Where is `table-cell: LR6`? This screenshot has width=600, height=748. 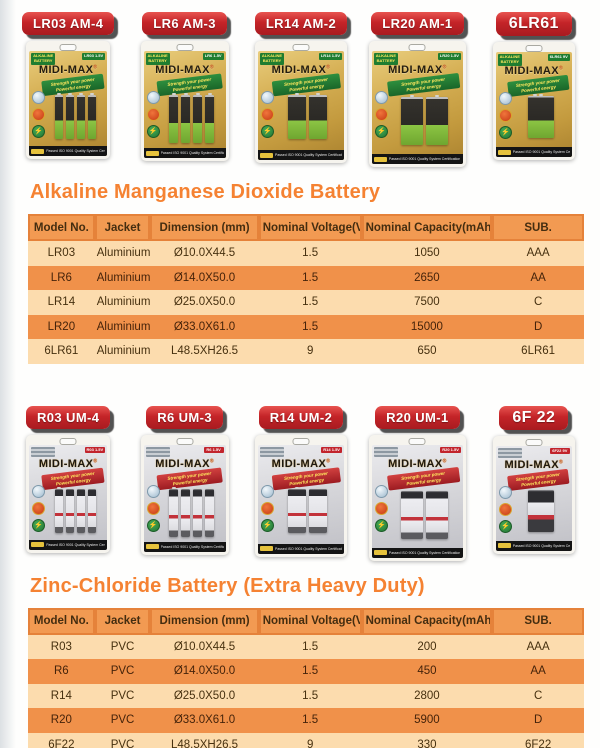 table-cell: LR6 is located at coordinates (61, 277).